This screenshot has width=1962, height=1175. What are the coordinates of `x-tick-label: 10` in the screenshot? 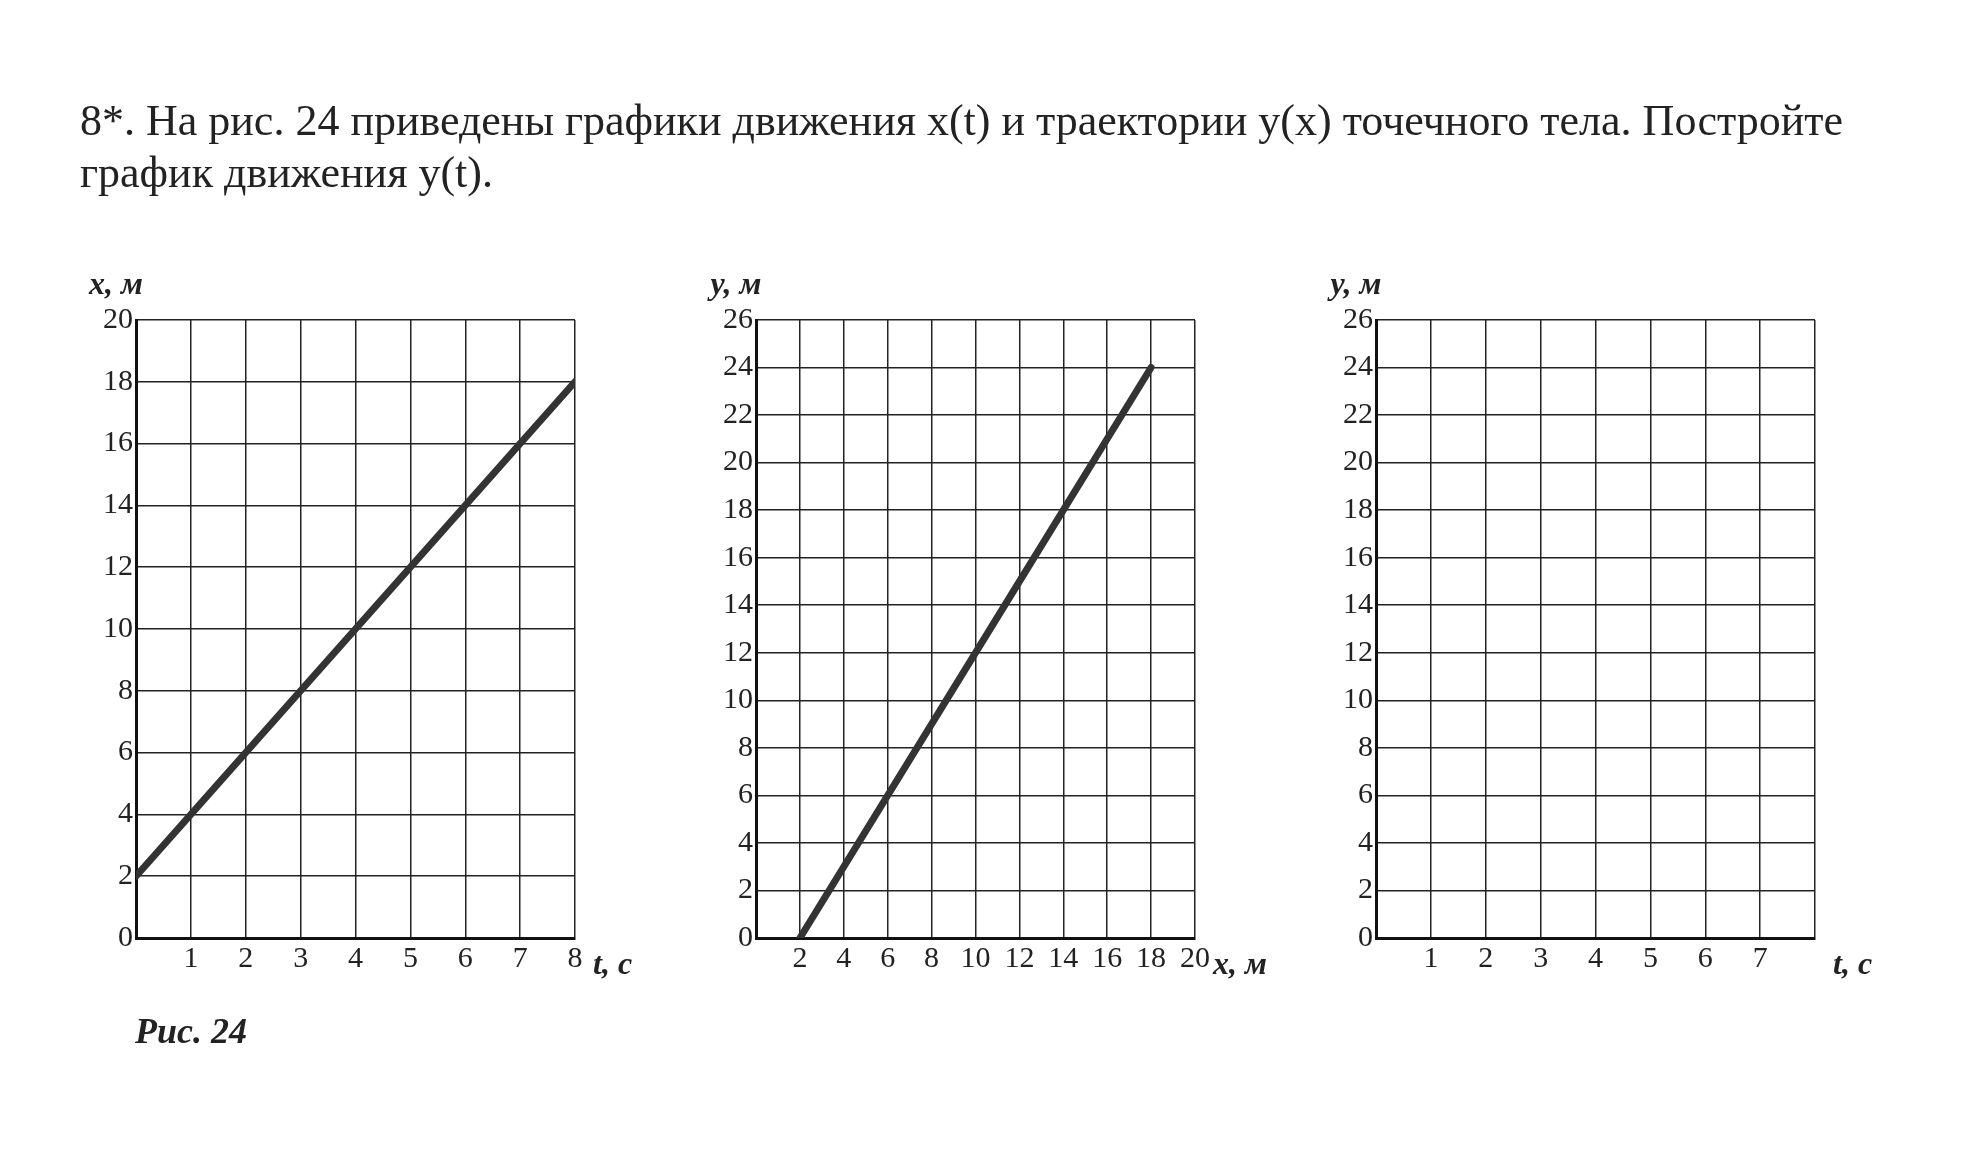 It's located at (975, 956).